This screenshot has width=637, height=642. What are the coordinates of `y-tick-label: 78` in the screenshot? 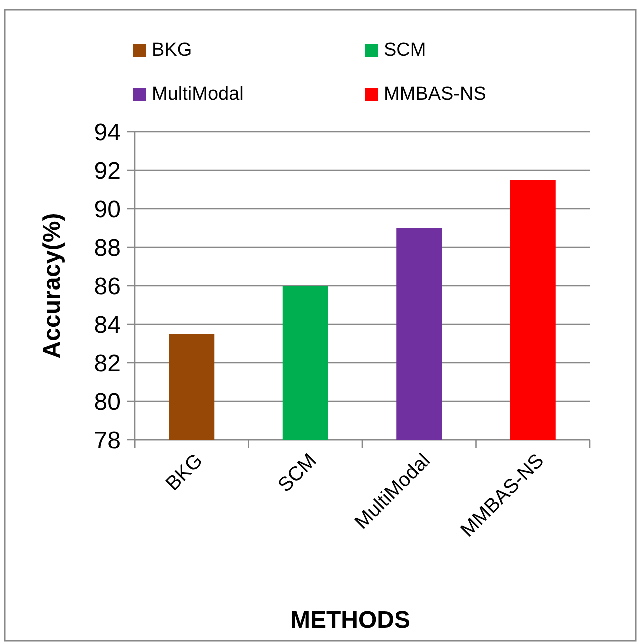 It's located at (107, 440).